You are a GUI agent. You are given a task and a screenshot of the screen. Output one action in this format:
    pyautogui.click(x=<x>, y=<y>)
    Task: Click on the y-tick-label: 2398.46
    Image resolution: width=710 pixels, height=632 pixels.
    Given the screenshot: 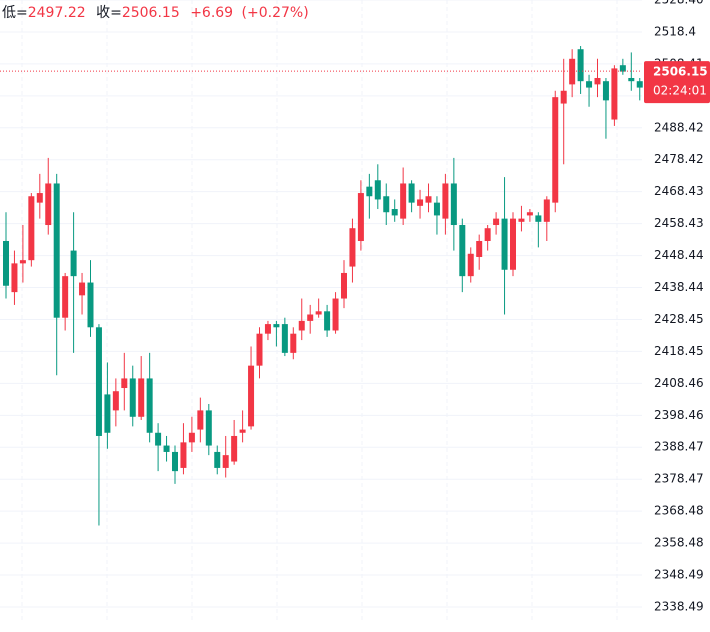 What is the action you would take?
    pyautogui.click(x=679, y=415)
    